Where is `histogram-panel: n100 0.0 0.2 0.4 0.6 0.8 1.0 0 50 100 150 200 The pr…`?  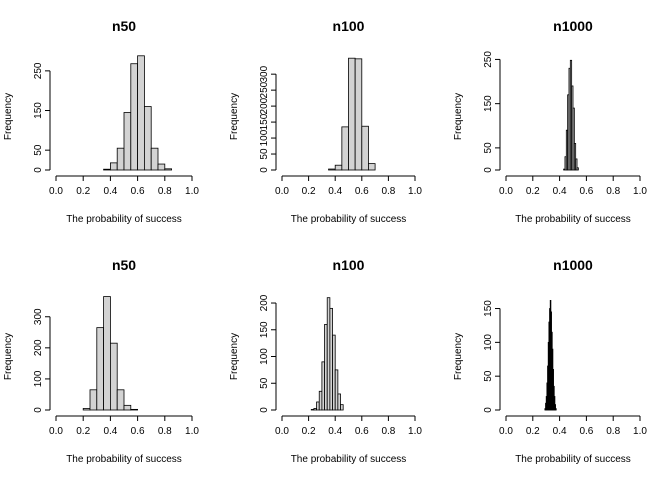 histogram-panel: n100 0.0 0.2 0.4 0.6 0.8 1.0 0 50 100 150 200 The pr… is located at coordinates (325, 361).